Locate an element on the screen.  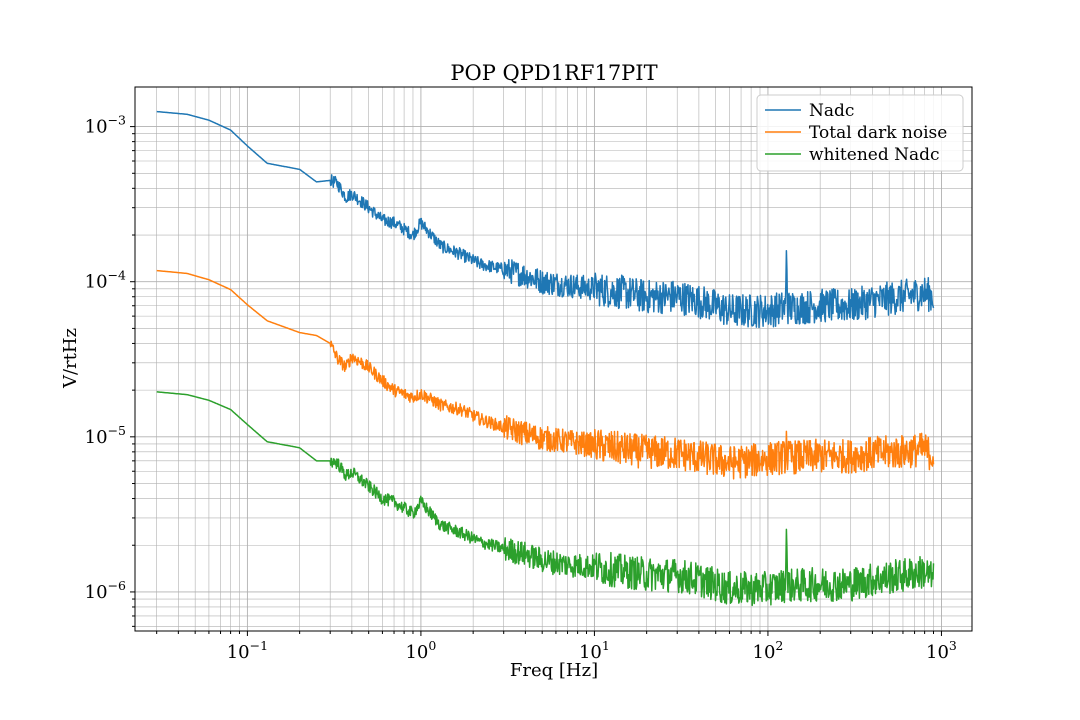
y-axis-label: V/rtHz is located at coordinates (70, 358).